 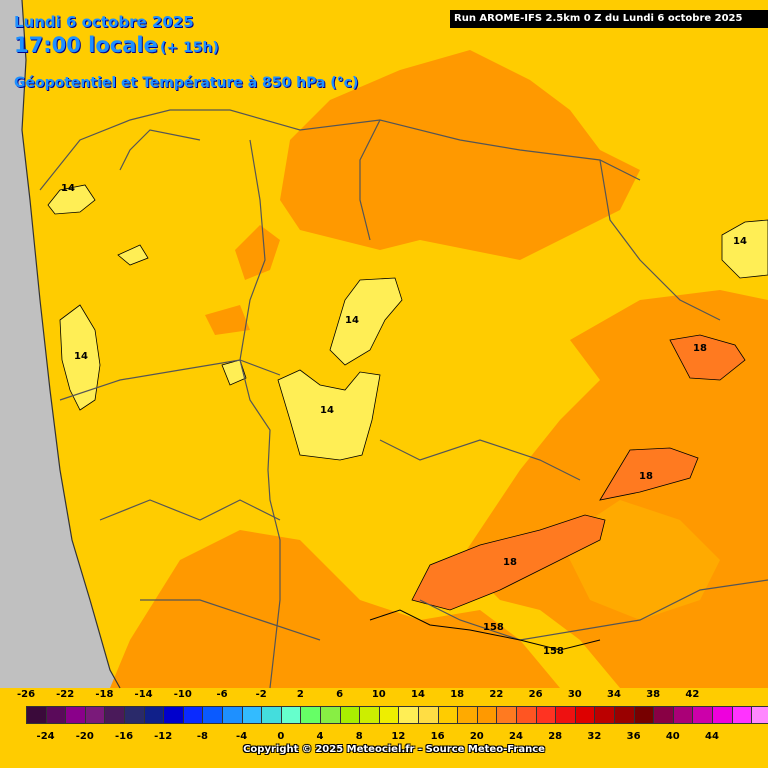 I want to click on isotherm-14-central-north: 14, so click(x=352, y=320).